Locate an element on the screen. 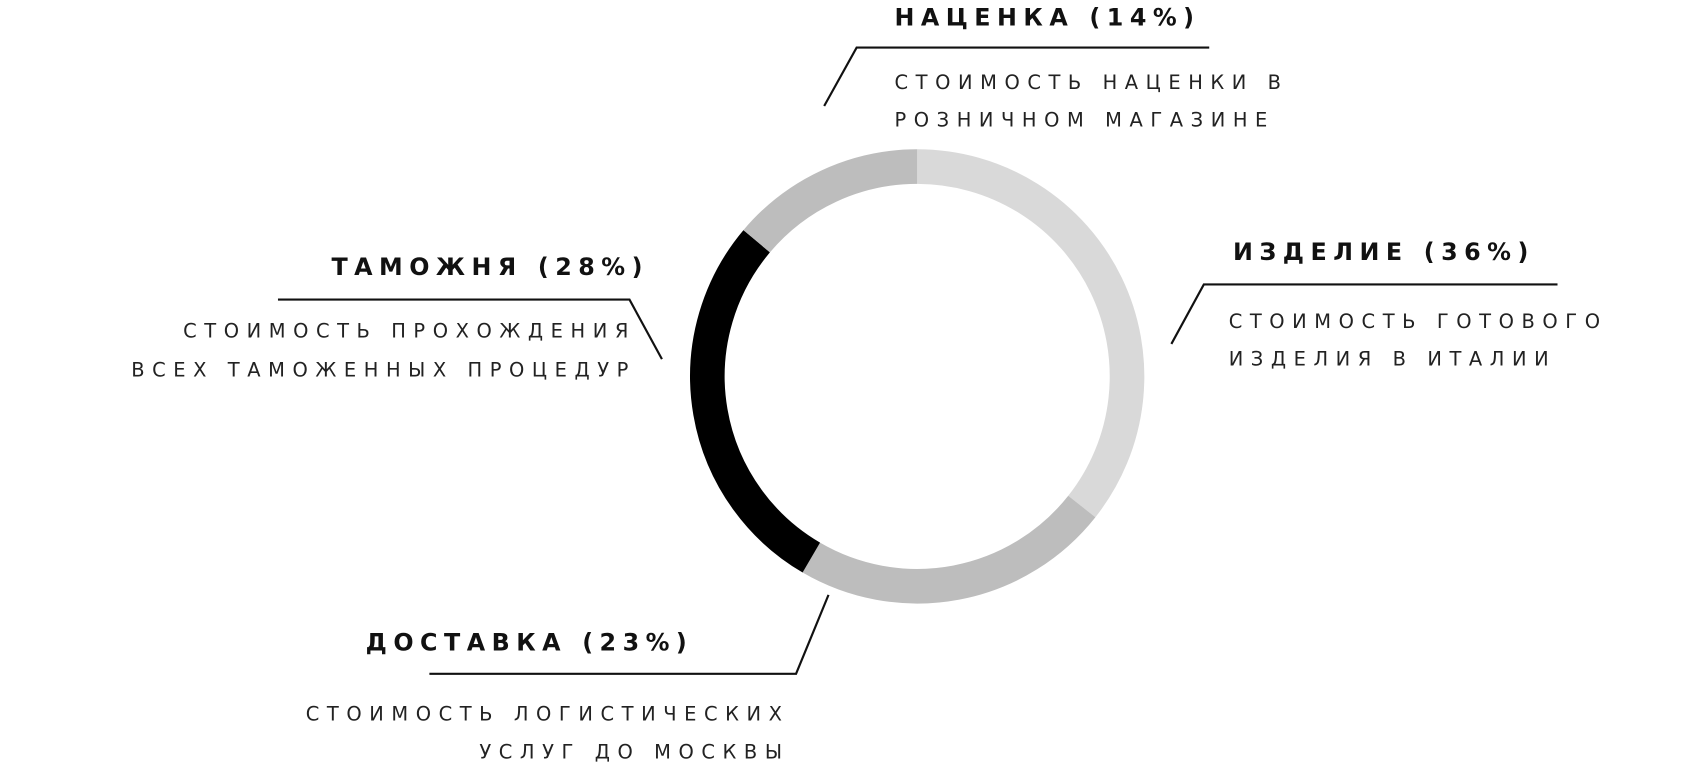 This screenshot has width=1696, height=765. segment-label: ДОСТАВКА (23%) is located at coordinates (530, 642).